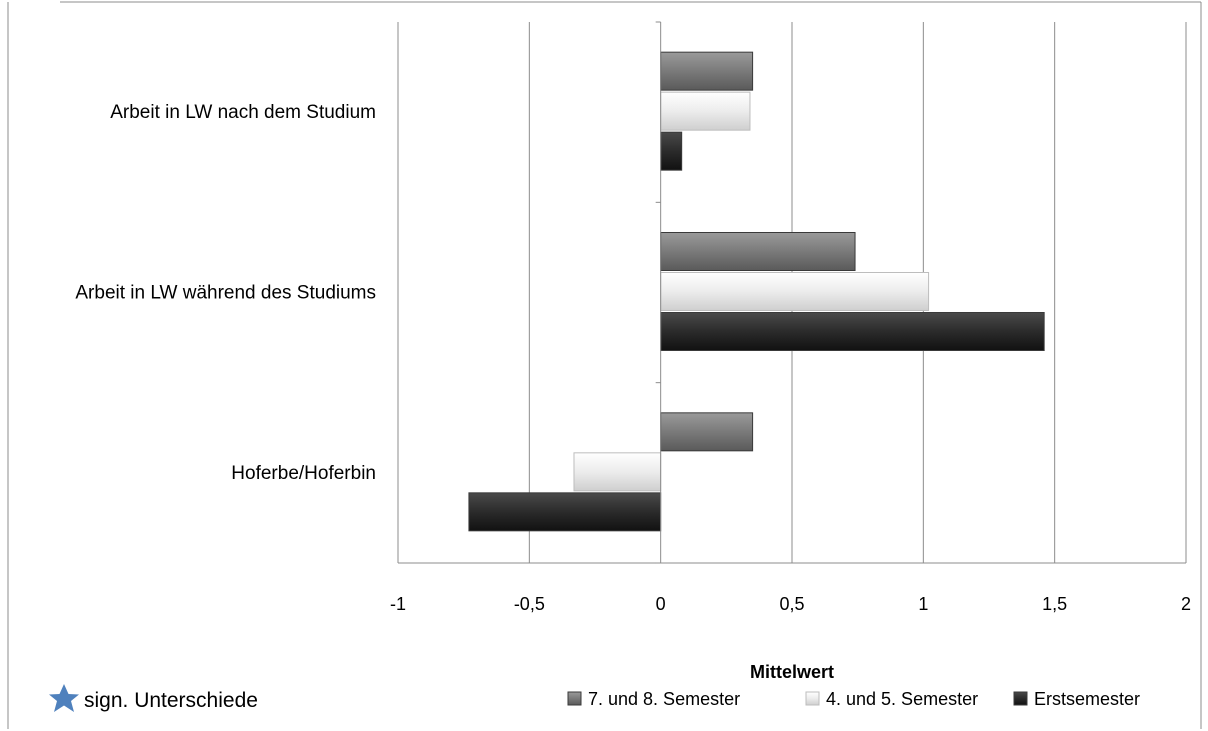 This screenshot has height=731, width=1208. Describe the element at coordinates (398, 604) in the screenshot. I see `x-tick-label: -1` at that location.